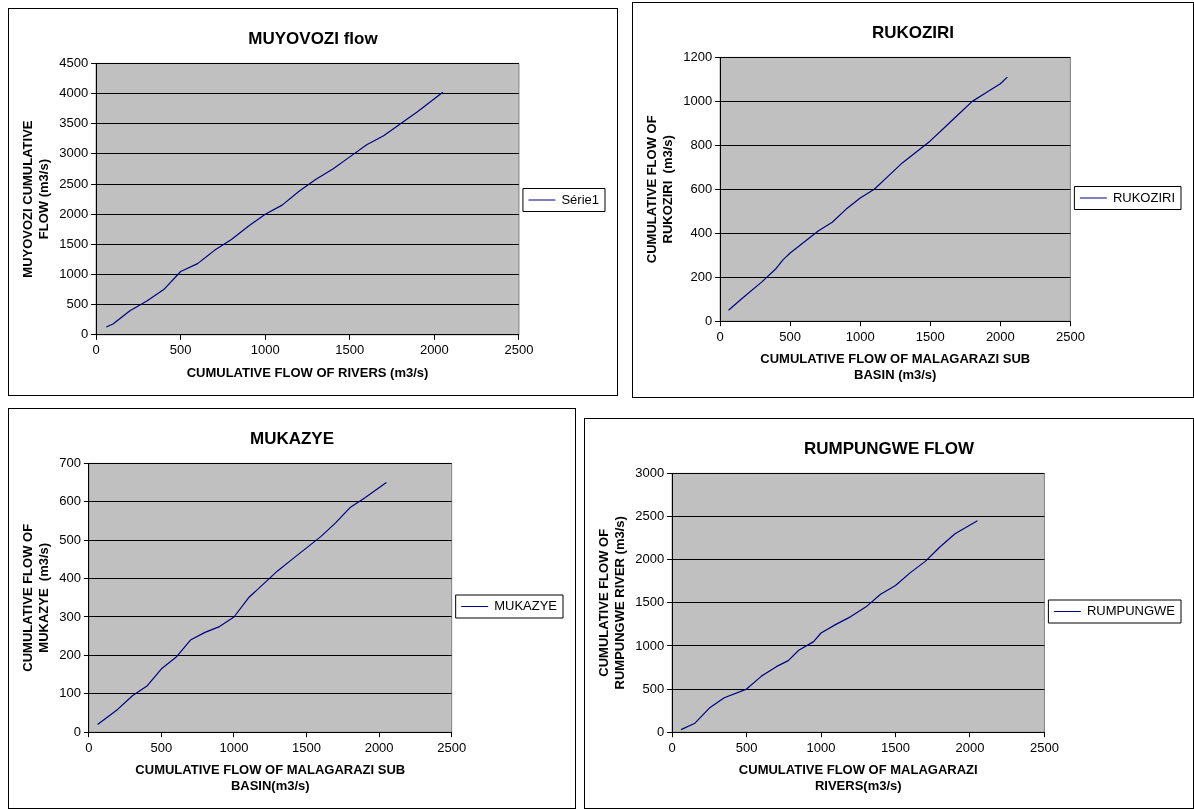 This screenshot has height=809, width=1194. What do you see at coordinates (698, 56) in the screenshot?
I see `y-tick-label: 1200` at bounding box center [698, 56].